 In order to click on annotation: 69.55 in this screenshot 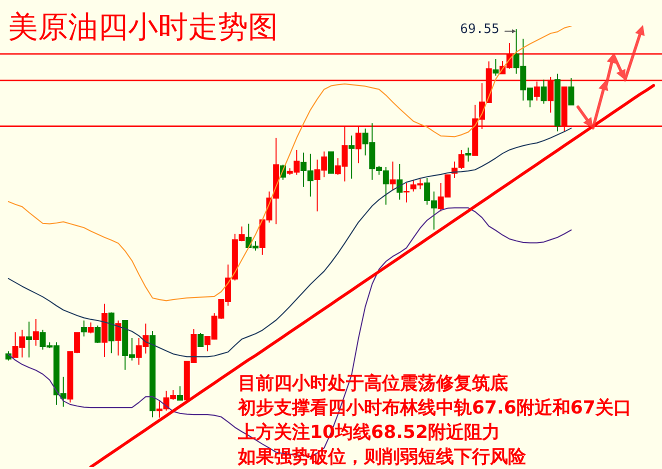, I will do `click(480, 30)`.